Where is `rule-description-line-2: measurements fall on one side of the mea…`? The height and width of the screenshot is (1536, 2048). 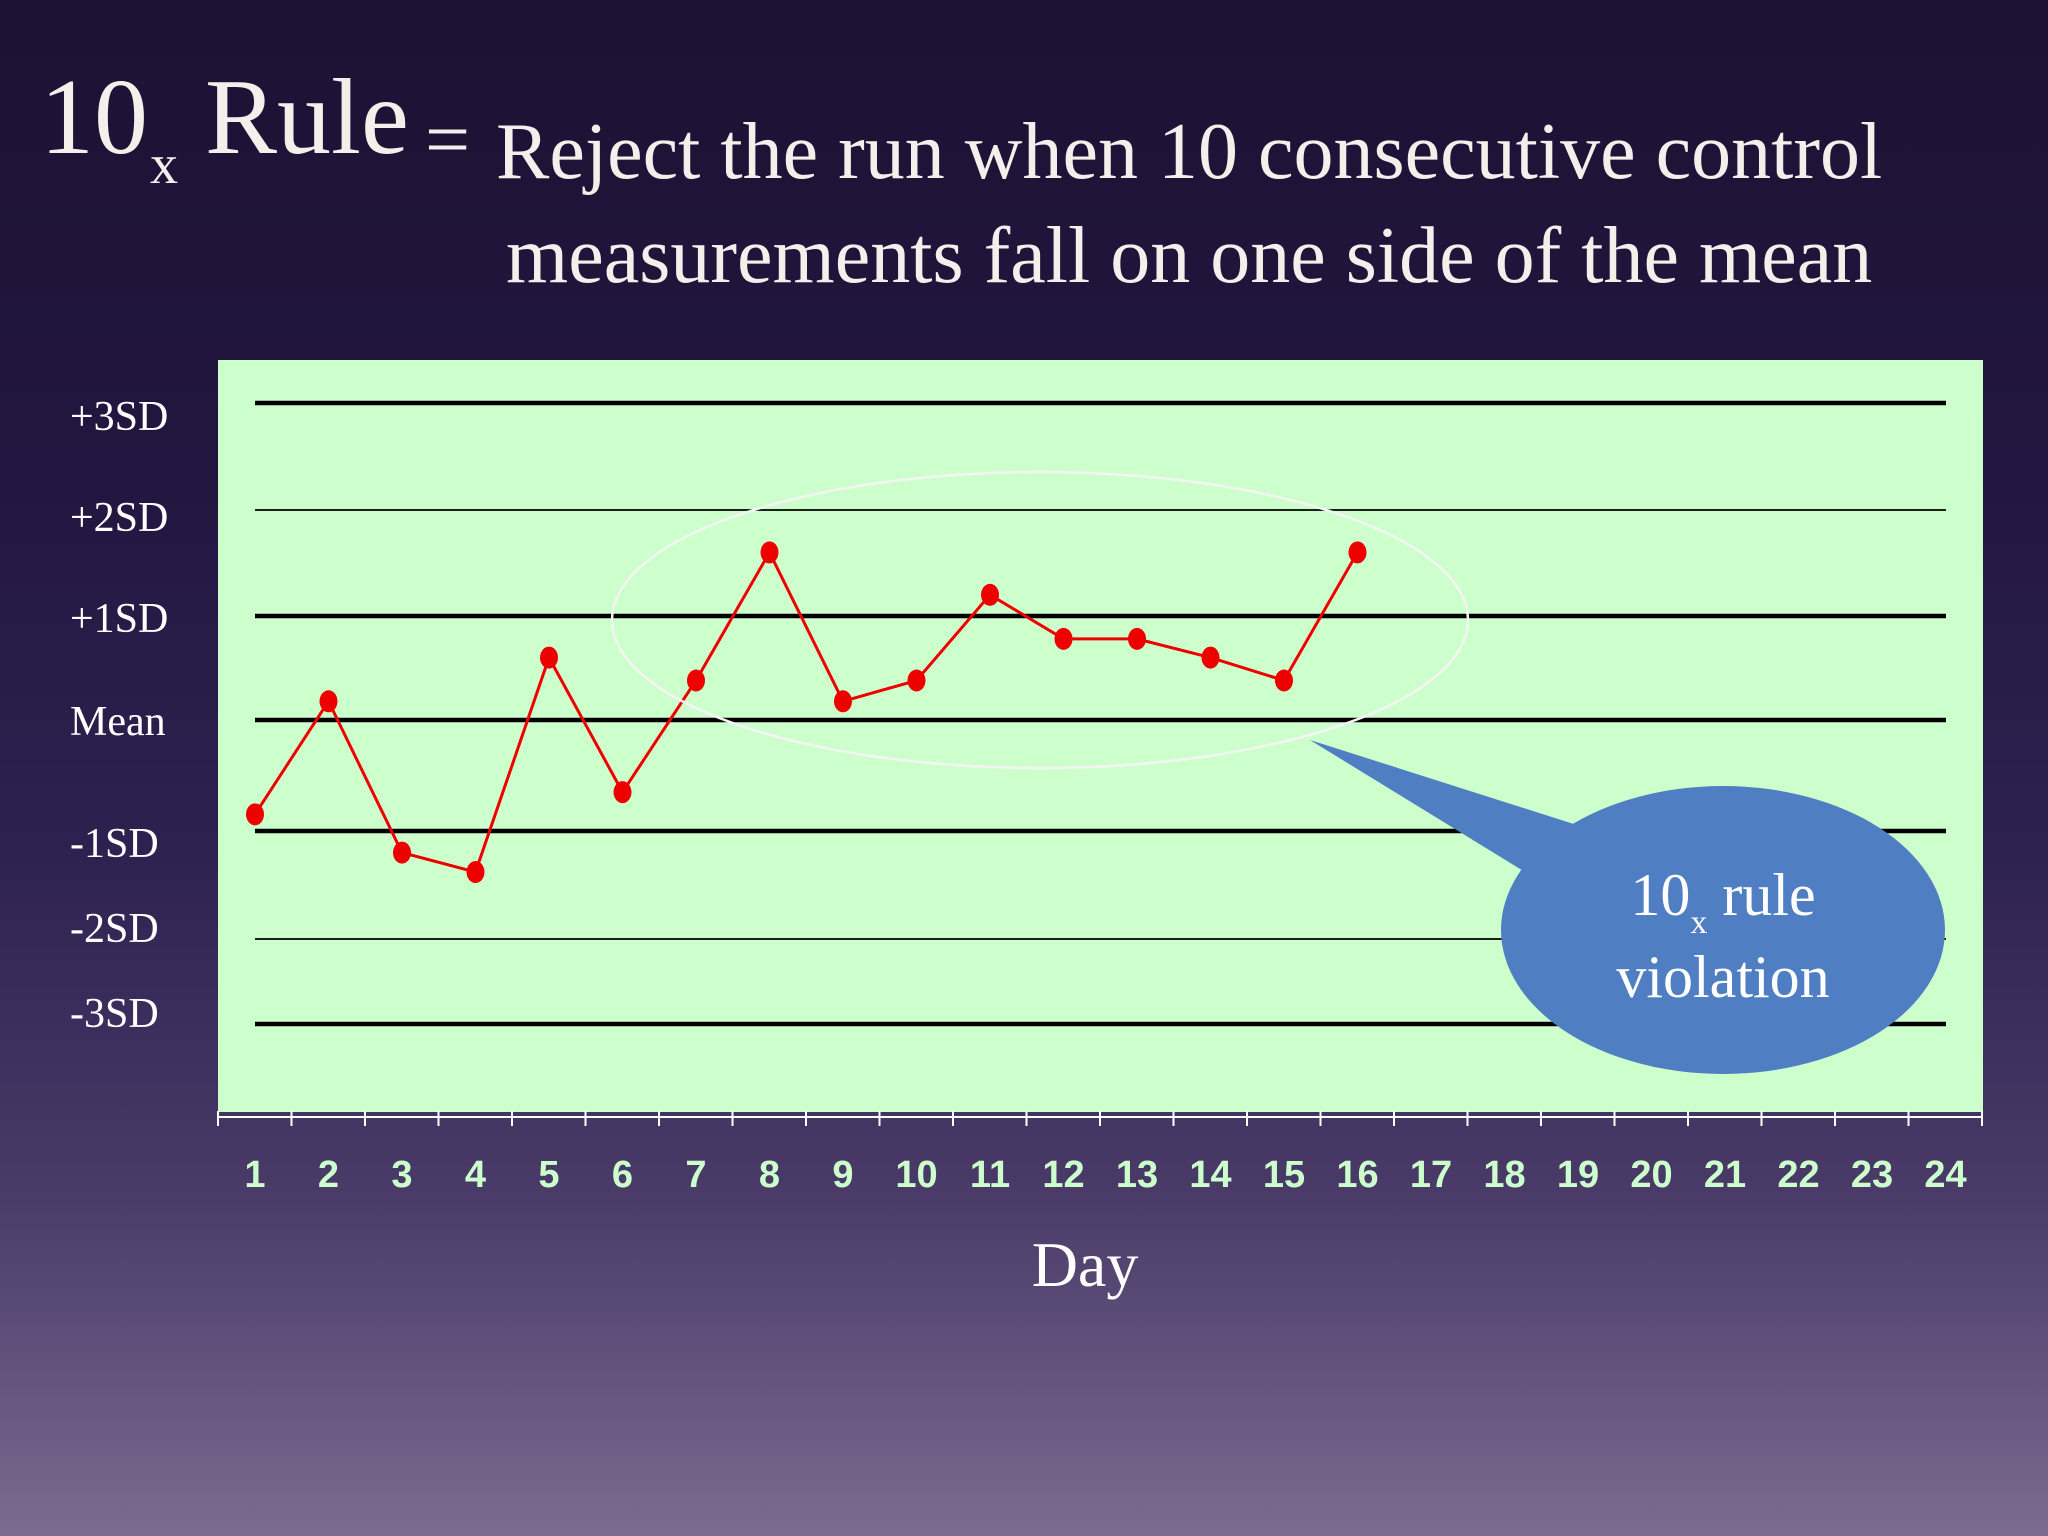 rule-description-line-2: measurements fall on one side of the mea… is located at coordinates (1189, 256).